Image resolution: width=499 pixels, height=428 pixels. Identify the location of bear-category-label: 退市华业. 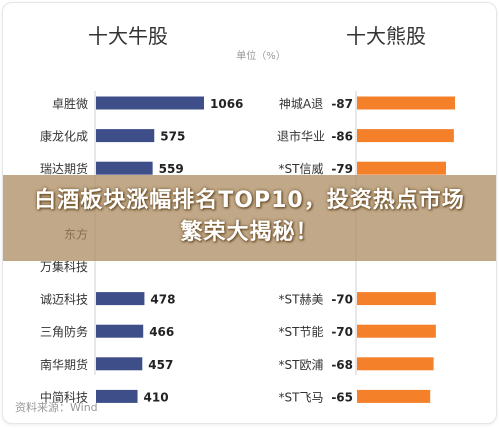
(301, 136).